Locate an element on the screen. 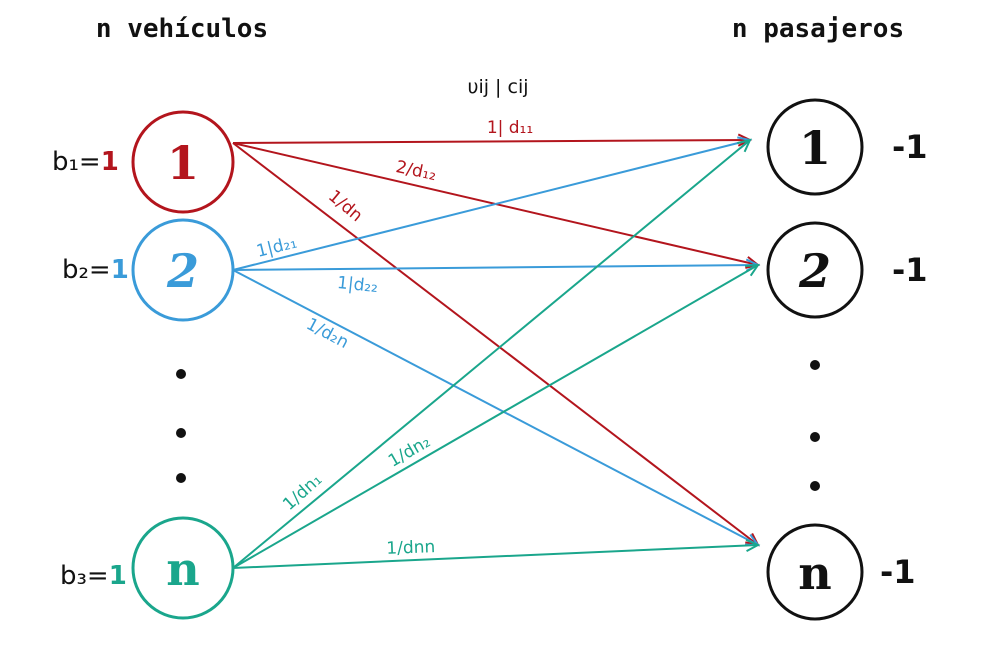 The image size is (1000, 647). supply-prefix-n: b₃= is located at coordinates (84, 576).